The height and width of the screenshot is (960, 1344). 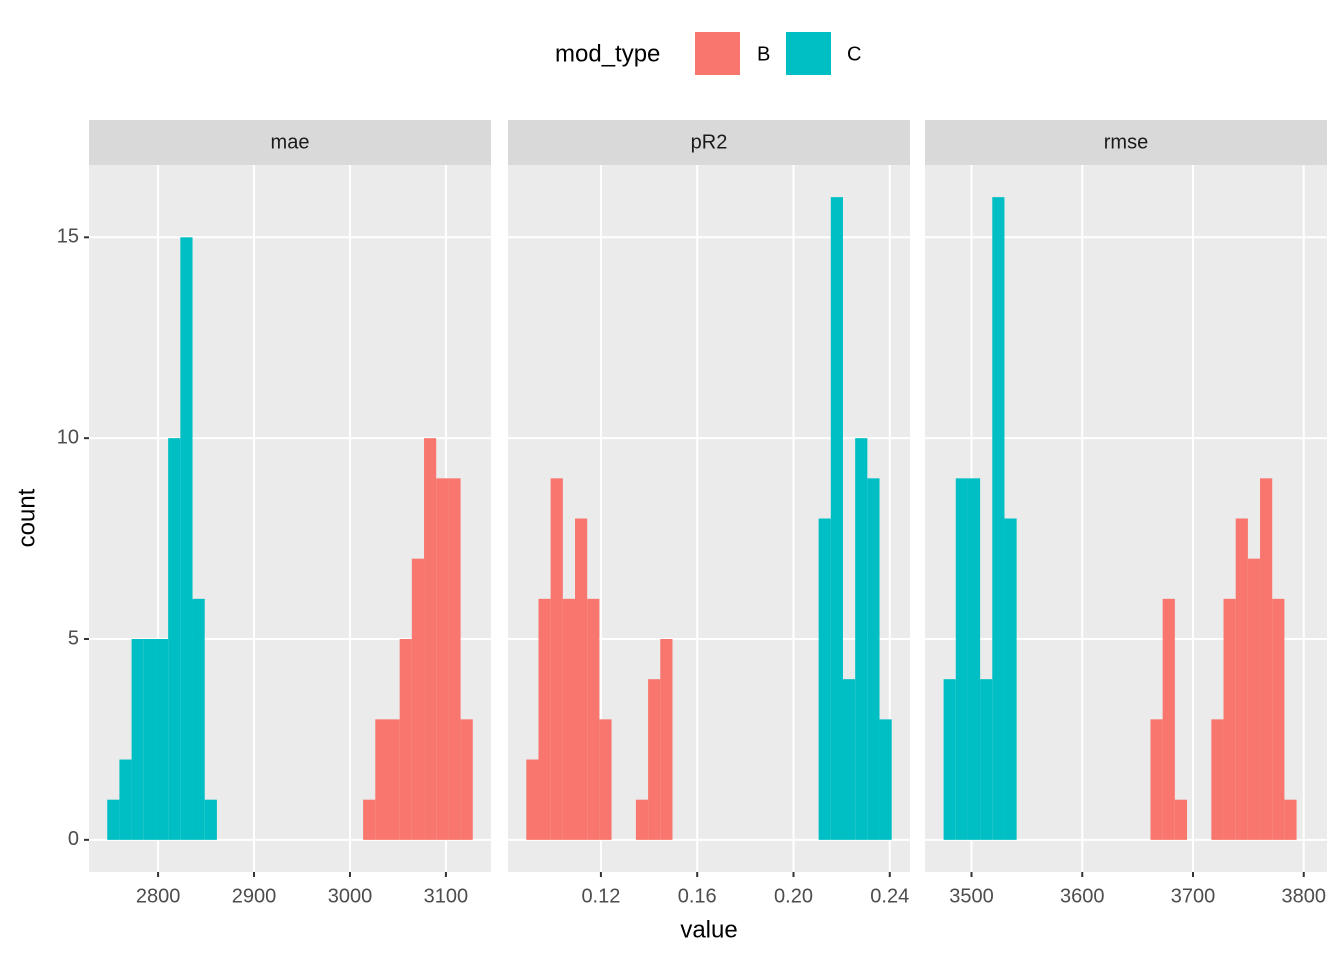 What do you see at coordinates (697, 896) in the screenshot?
I see `x-tick-label: 0.16` at bounding box center [697, 896].